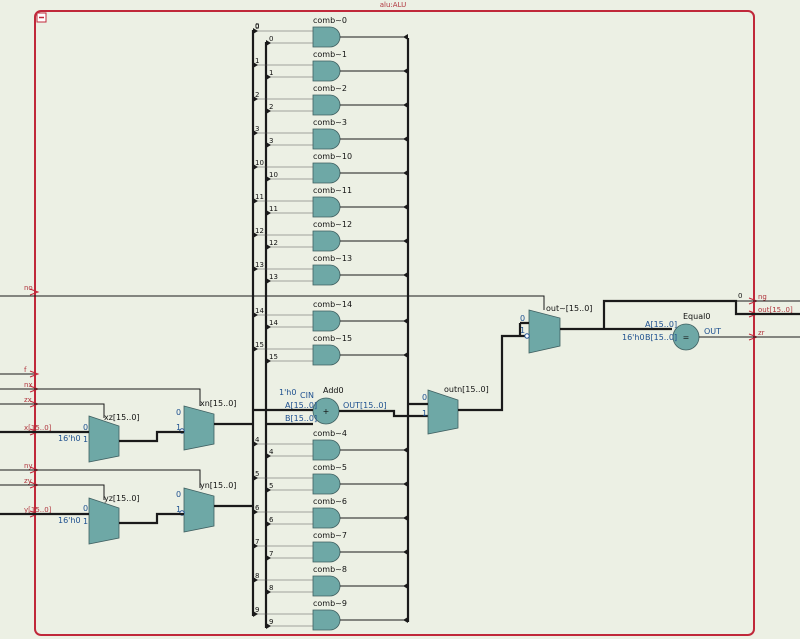  What do you see at coordinates (259, 197) in the screenshot?
I see `and-gate-bit-a: 11` at bounding box center [259, 197].